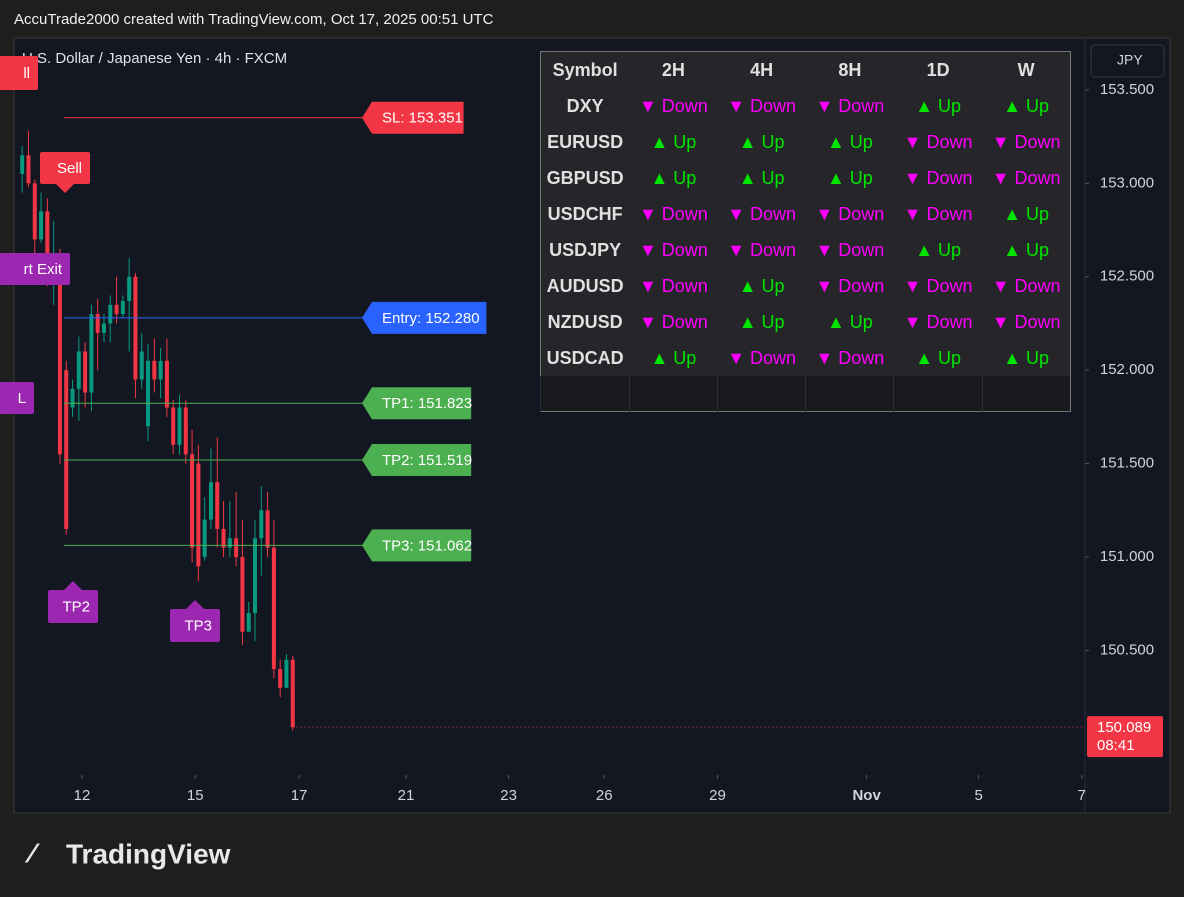 This screenshot has height=897, width=1184. I want to click on level-tag-label: TP2: 151.519, so click(427, 460).